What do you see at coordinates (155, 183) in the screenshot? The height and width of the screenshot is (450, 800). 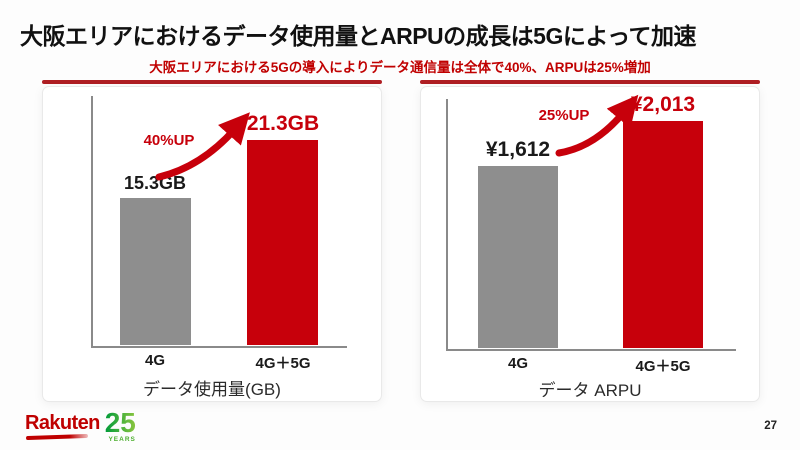 I see `value-label-4g: 15.3GB` at bounding box center [155, 183].